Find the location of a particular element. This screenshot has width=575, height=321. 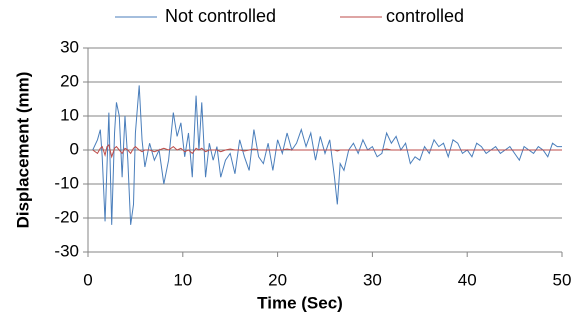

y-tick-label: 30 is located at coordinates (69, 46).